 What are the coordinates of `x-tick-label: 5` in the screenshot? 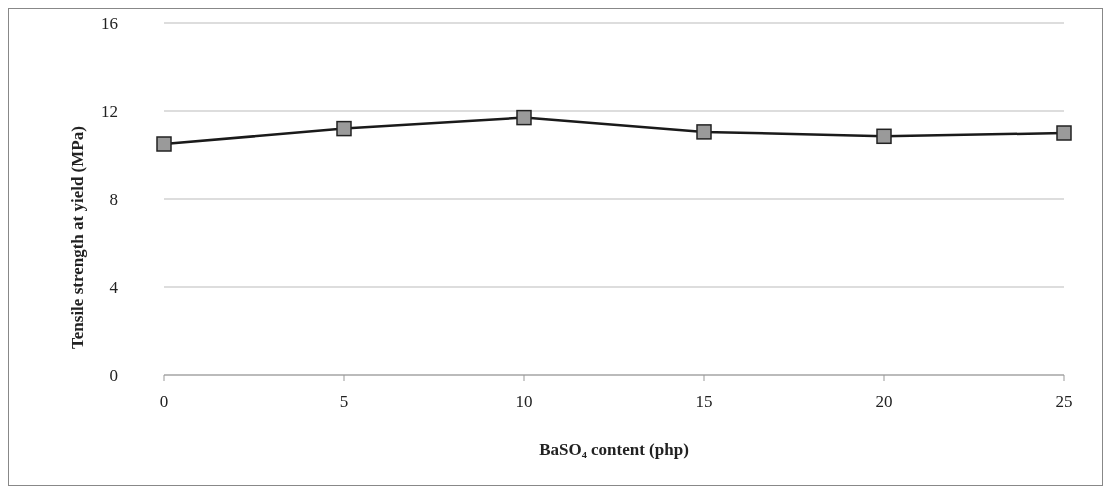 It's located at (344, 402).